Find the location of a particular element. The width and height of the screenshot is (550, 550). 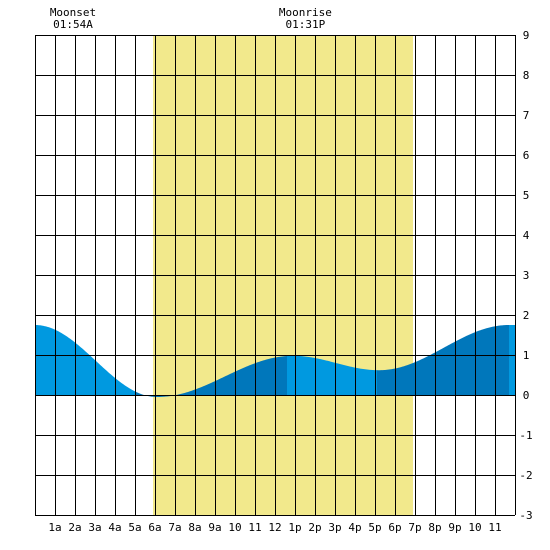

y-tick-label: 8 is located at coordinates (526, 75).